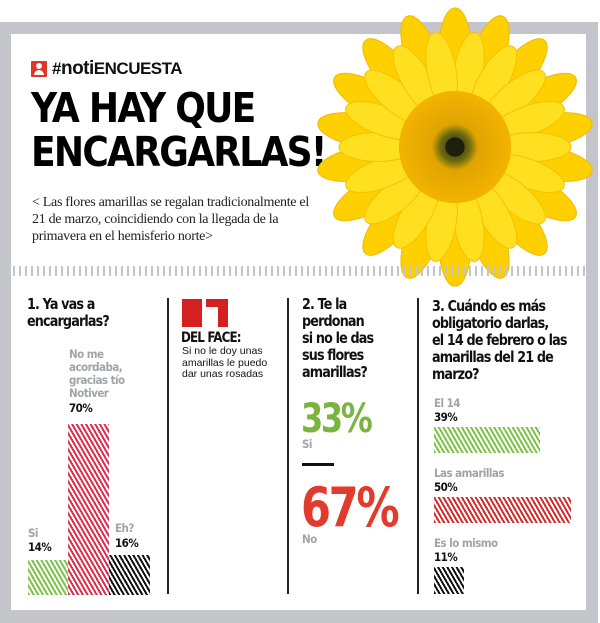  Describe the element at coordinates (449, 580) in the screenshot. I see `q3-bar-es-lo-mismo` at that location.